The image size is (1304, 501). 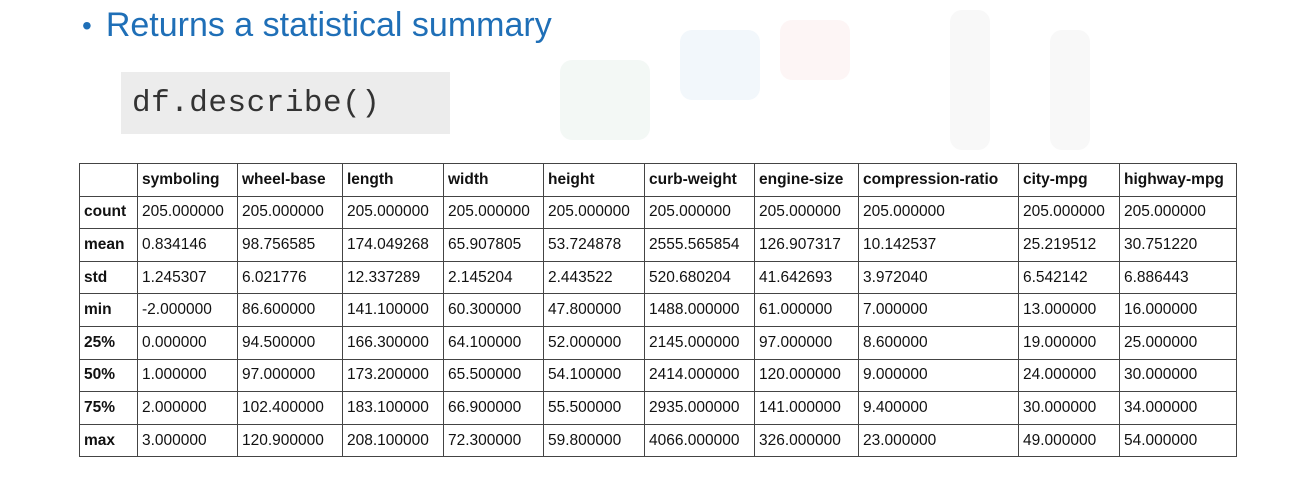 I want to click on table-cell: 6.021776, so click(x=290, y=277).